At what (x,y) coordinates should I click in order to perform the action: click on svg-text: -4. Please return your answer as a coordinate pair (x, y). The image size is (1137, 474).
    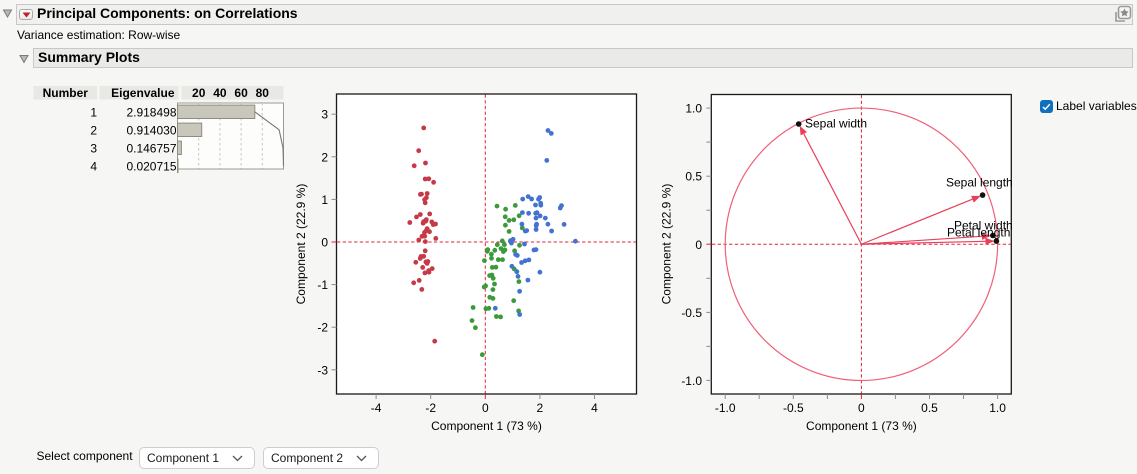
    Looking at the image, I should click on (376, 408).